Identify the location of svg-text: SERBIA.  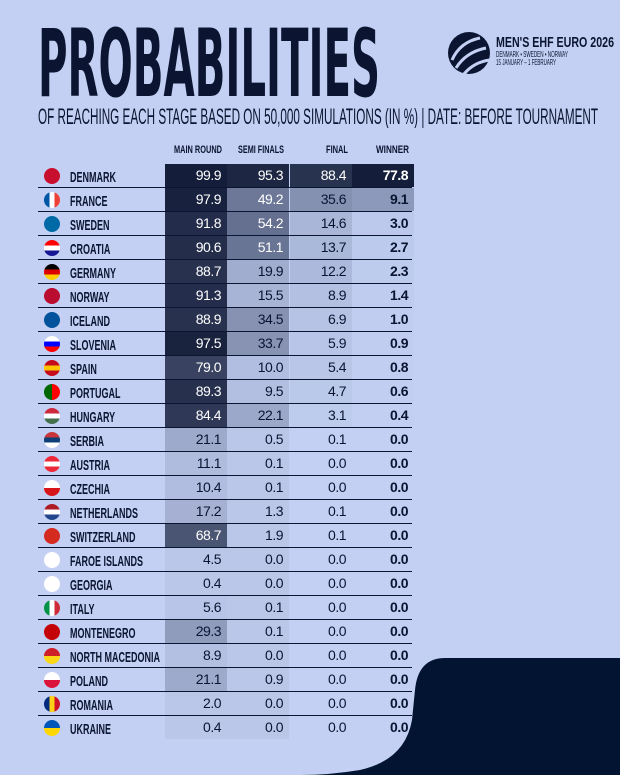
(87, 441).